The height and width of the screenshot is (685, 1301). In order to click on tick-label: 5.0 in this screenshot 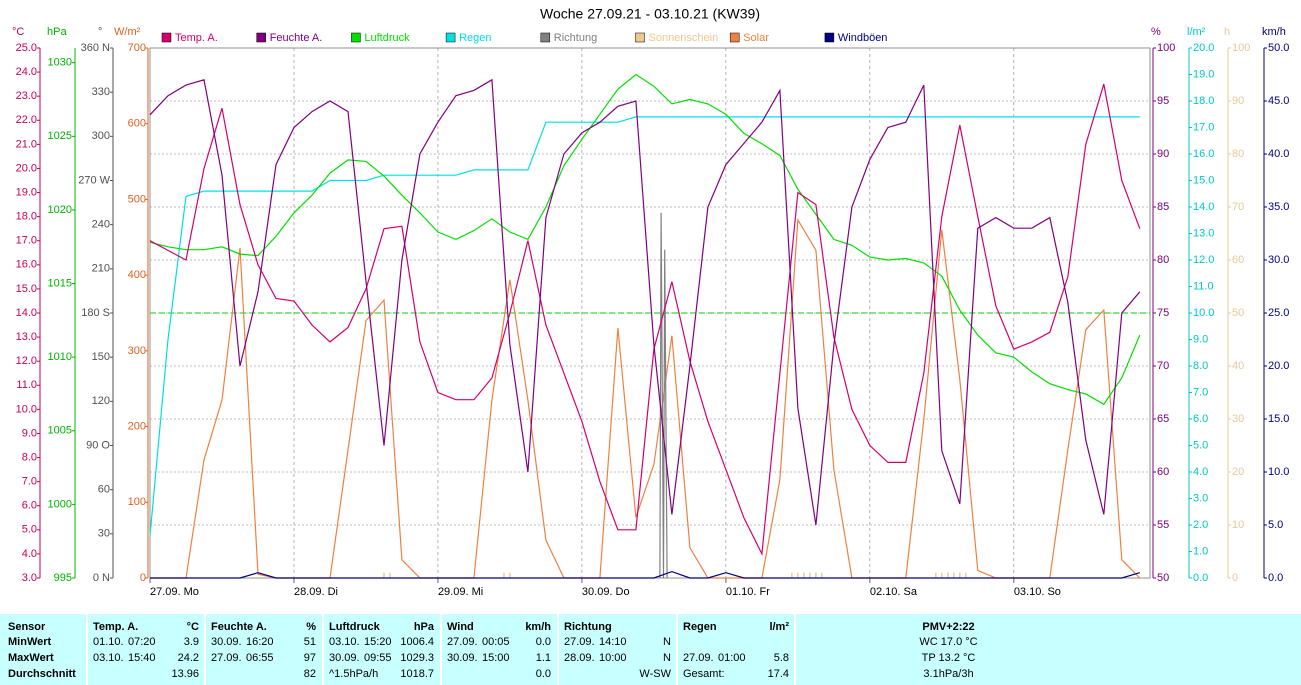, I will do `click(29, 530)`.